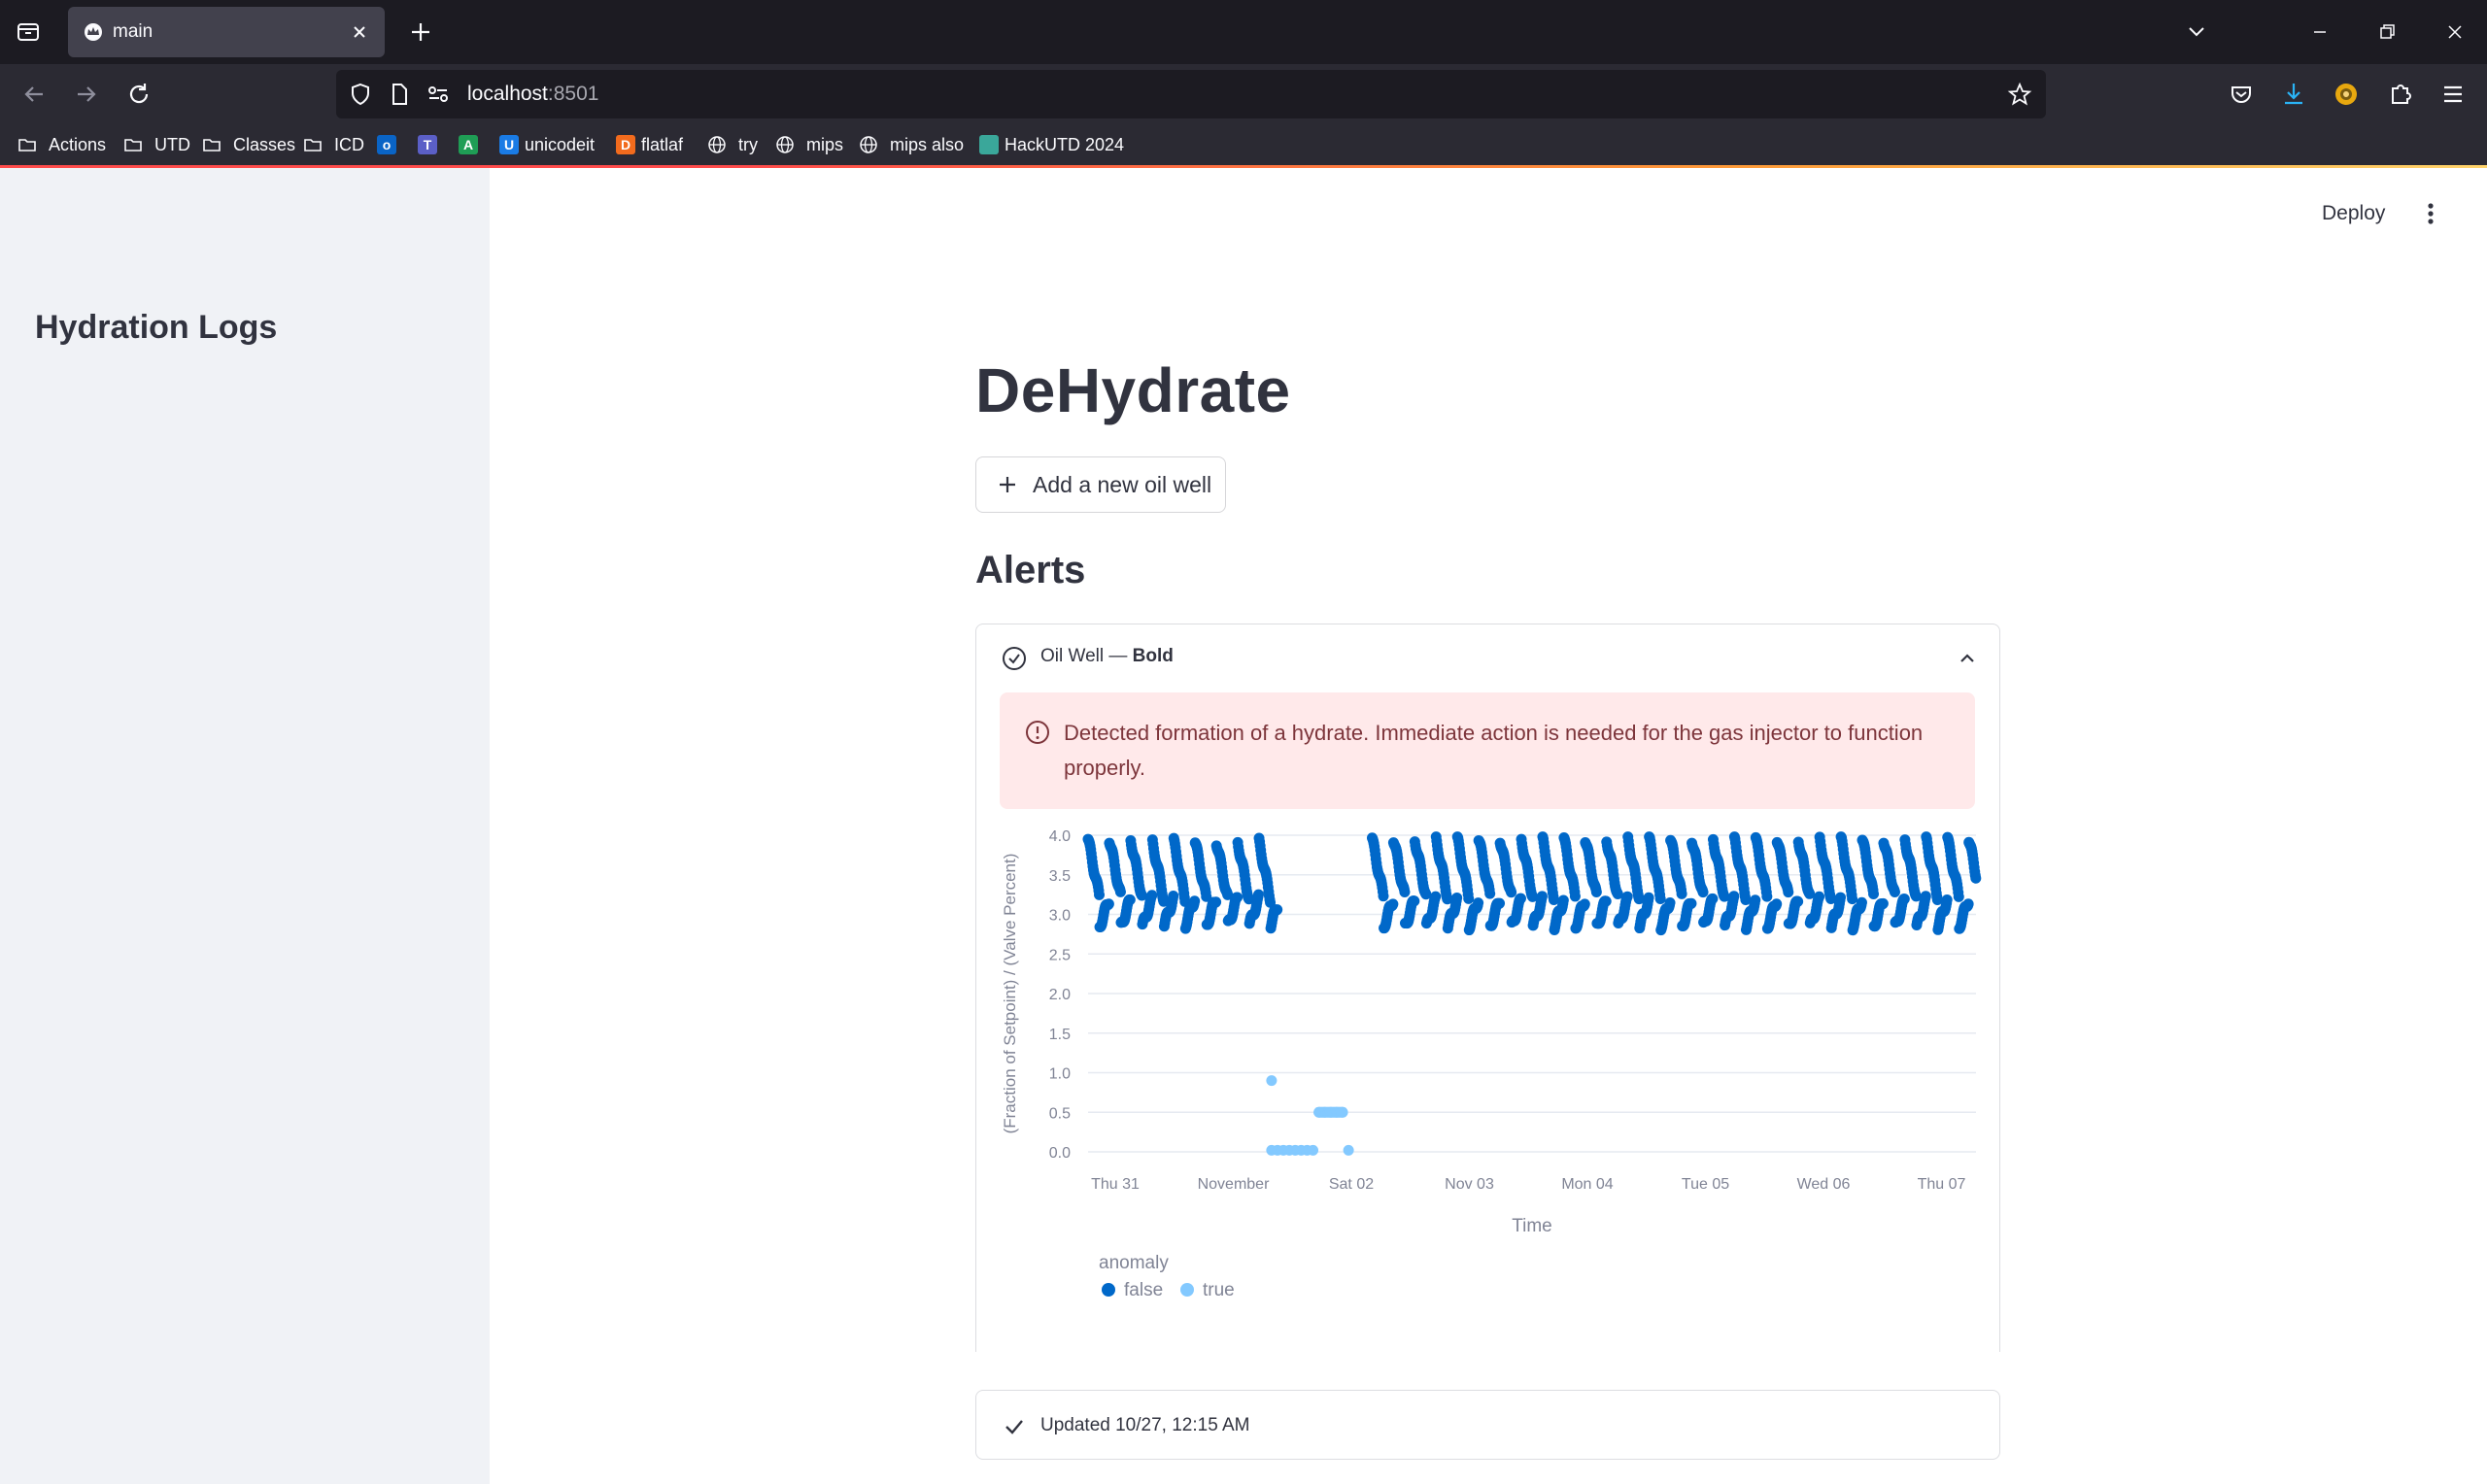 The width and height of the screenshot is (2487, 1484). I want to click on chevron-up-icon, so click(1967, 659).